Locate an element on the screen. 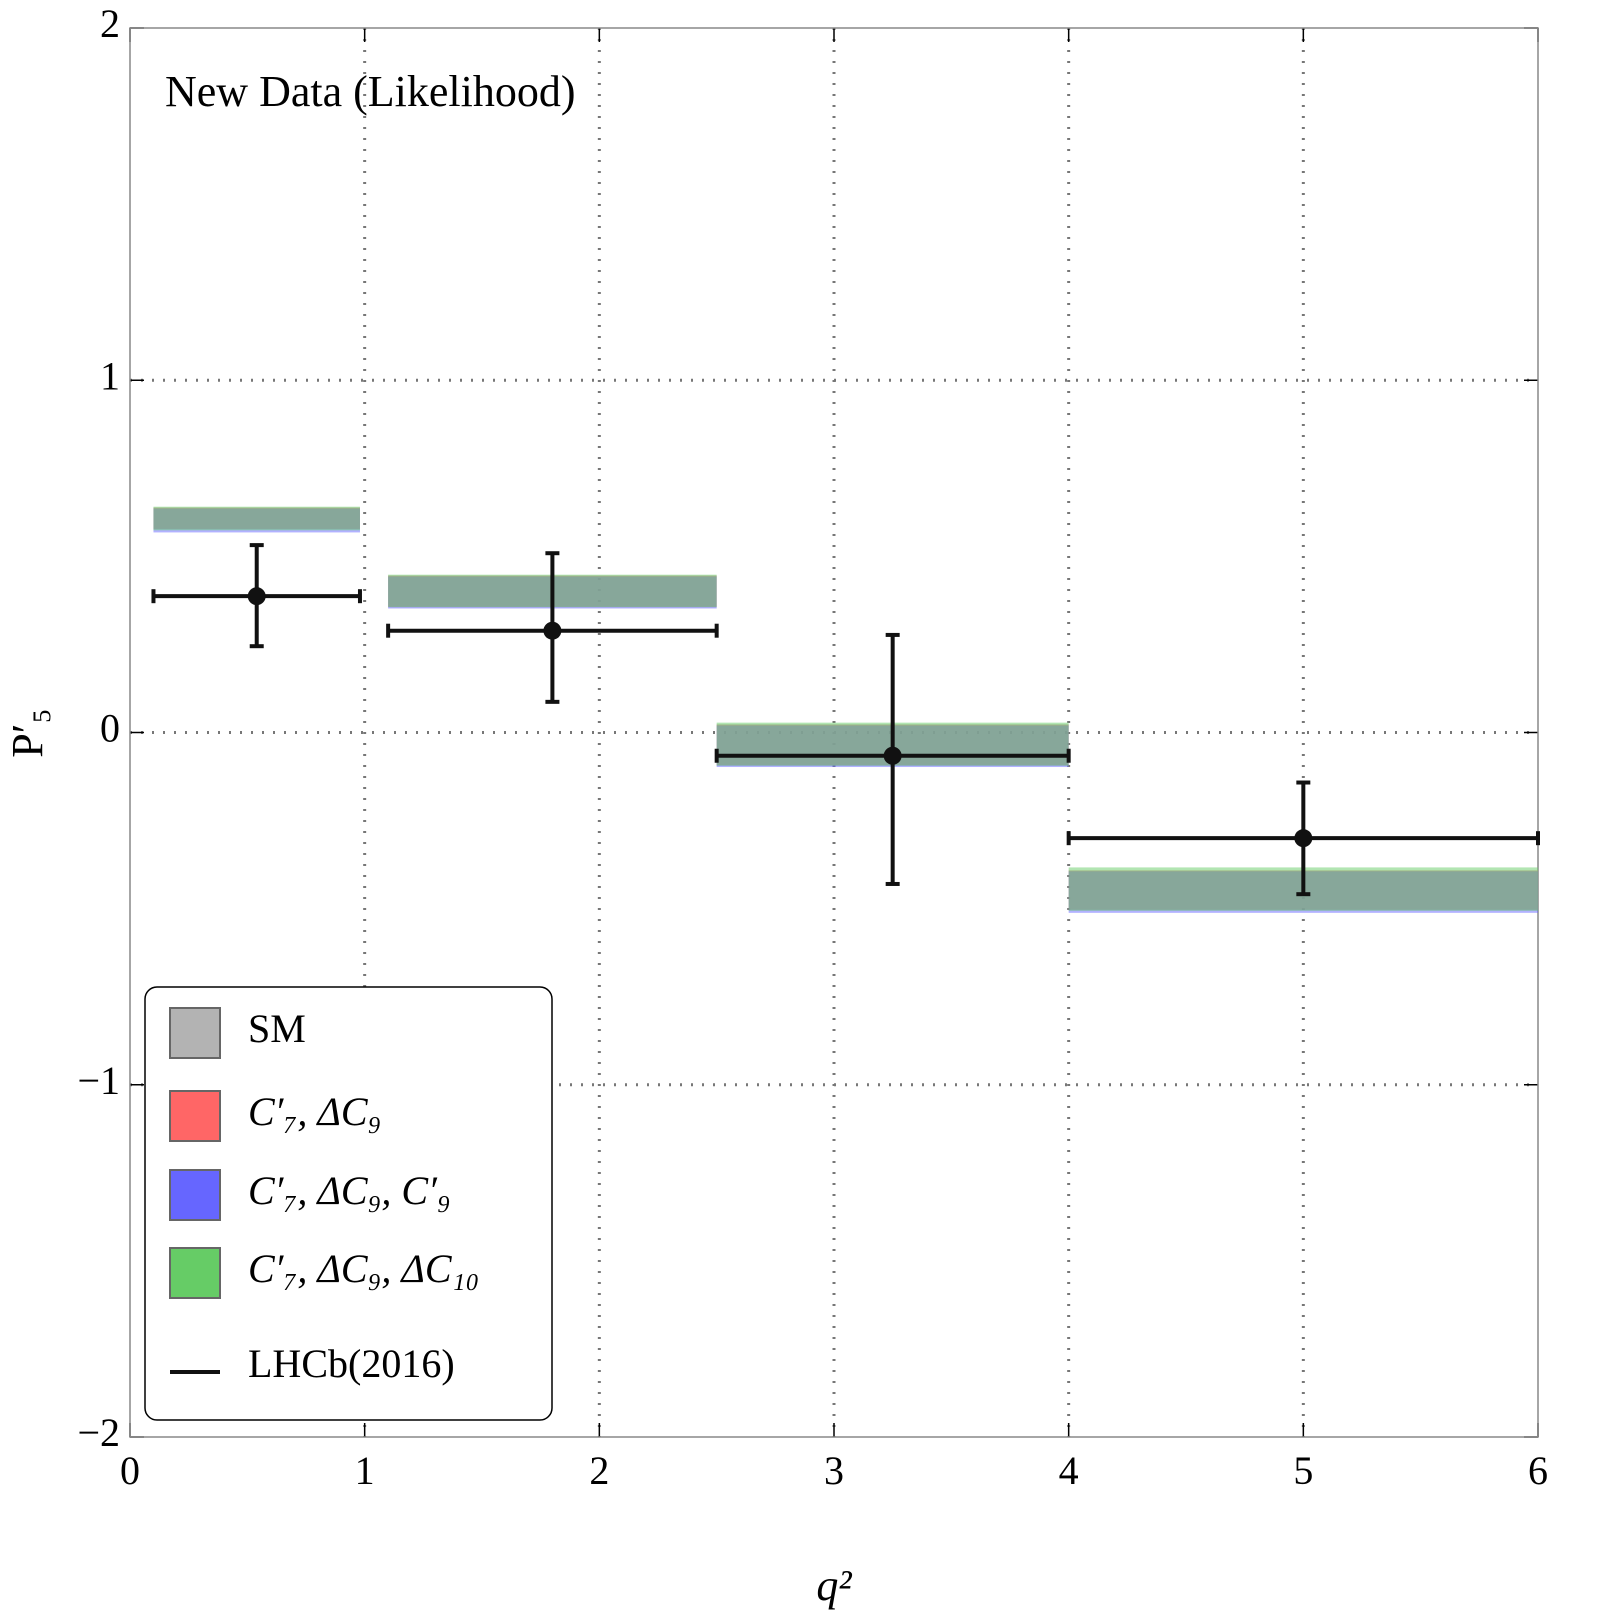  y-tick-label: 0 is located at coordinates (110, 728).